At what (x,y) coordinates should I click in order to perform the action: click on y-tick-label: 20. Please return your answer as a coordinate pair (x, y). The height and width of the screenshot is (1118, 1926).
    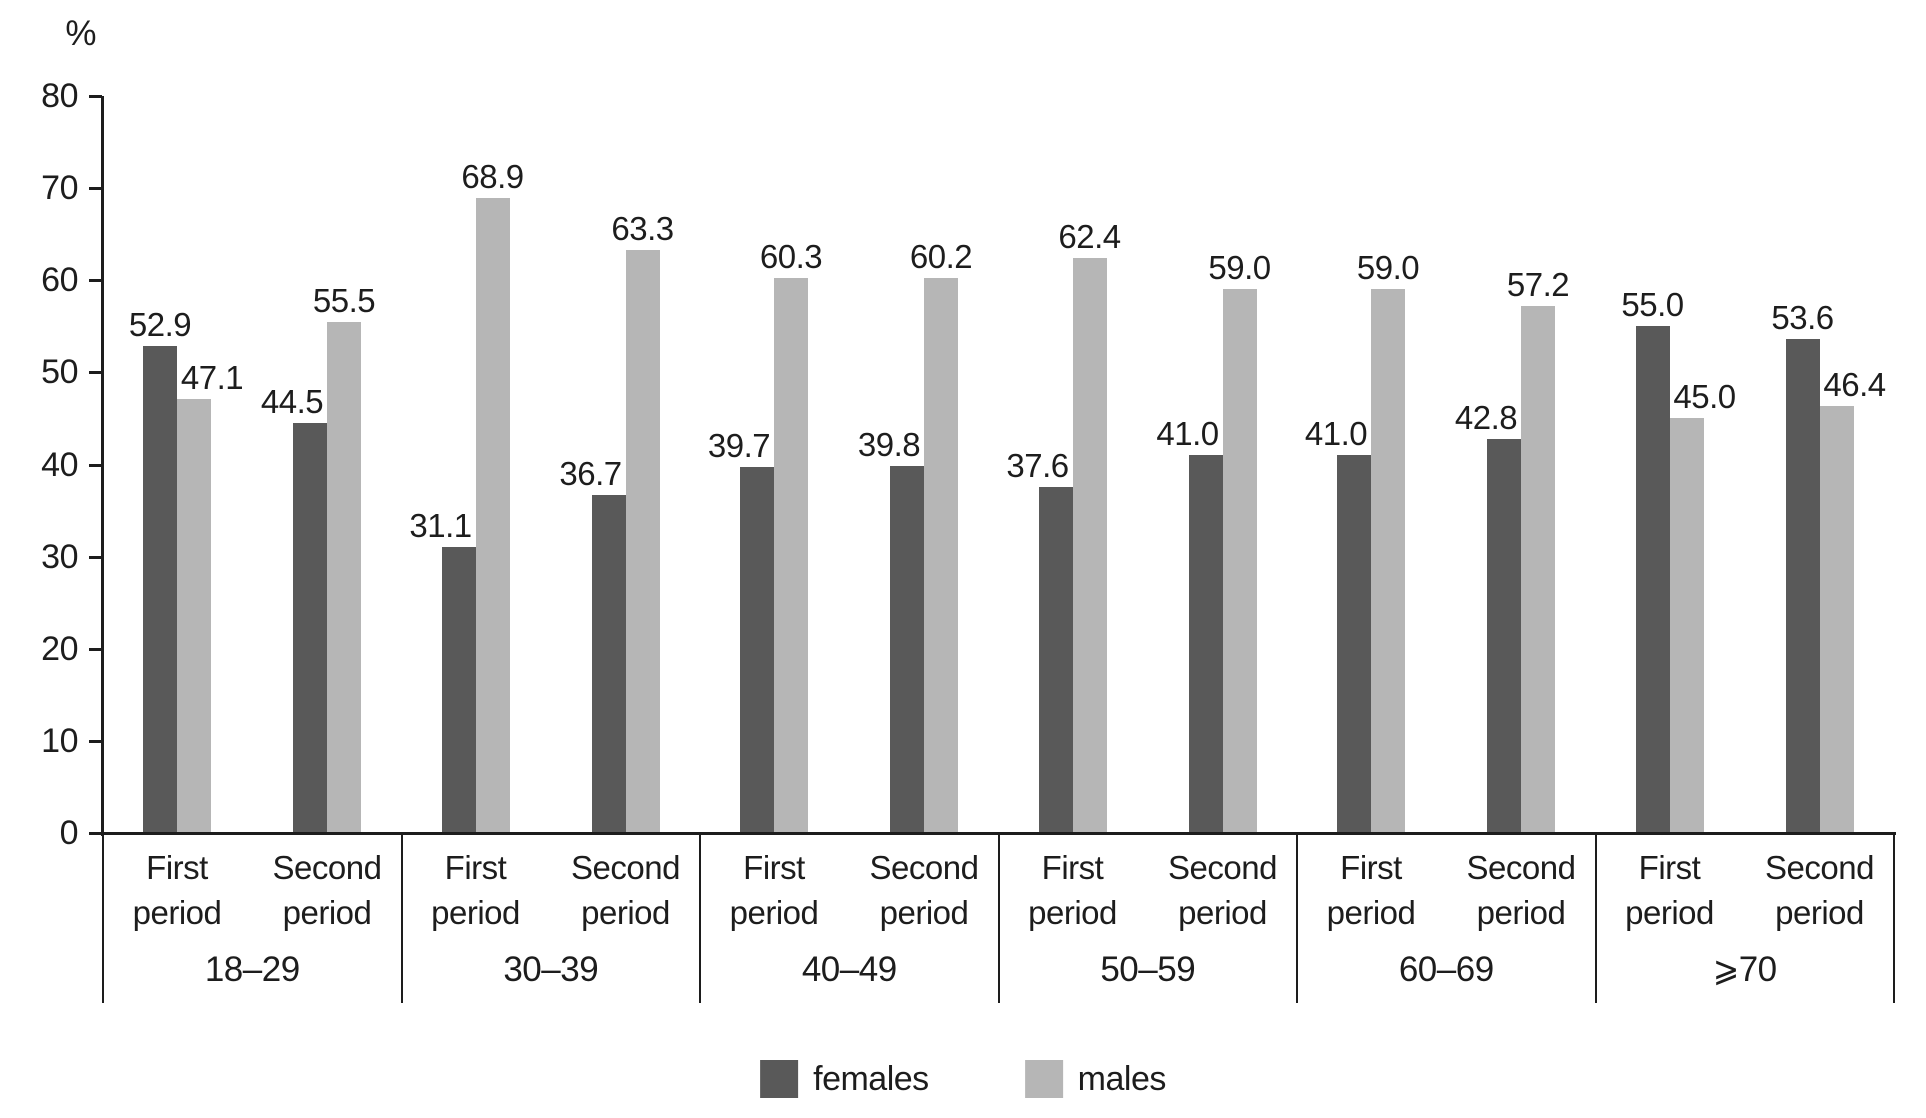
    Looking at the image, I should click on (59, 648).